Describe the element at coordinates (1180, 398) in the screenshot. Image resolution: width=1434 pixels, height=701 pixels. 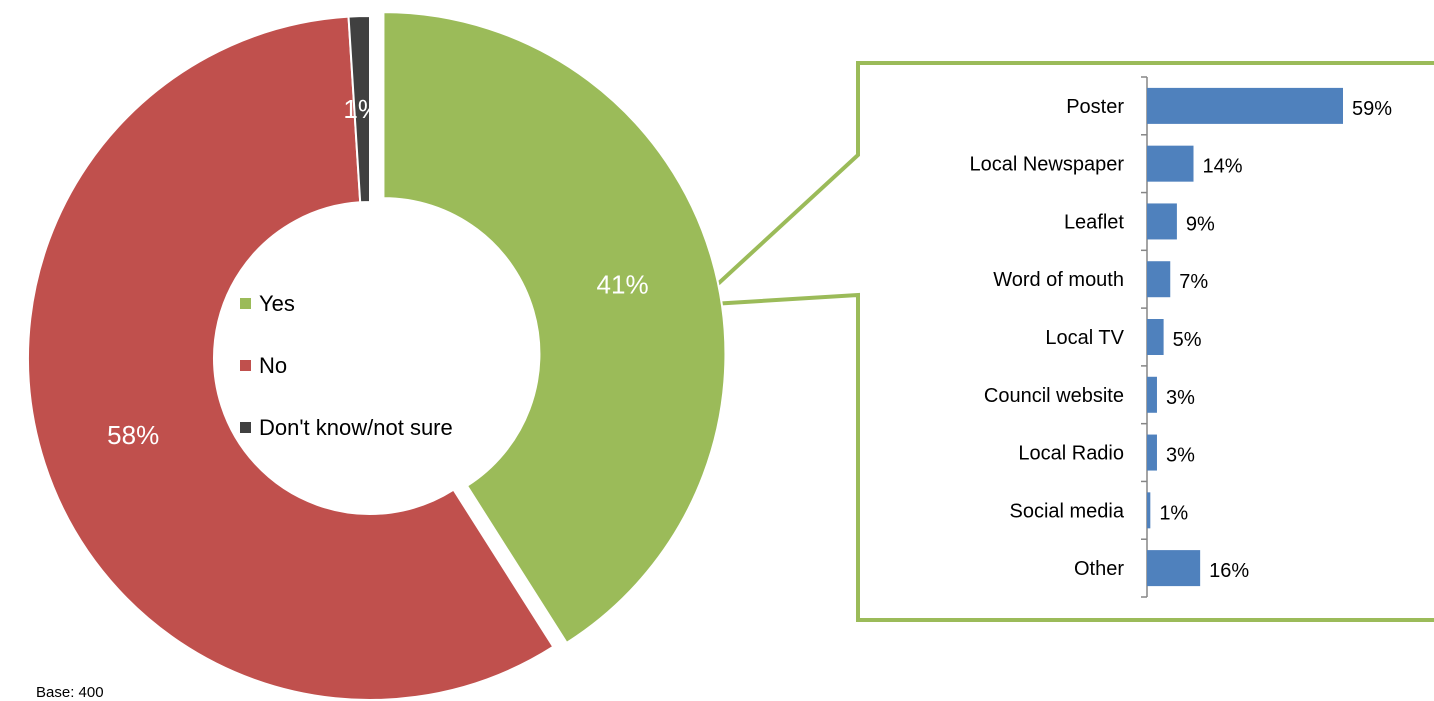
I see `bar-value-council-website: 3%` at that location.